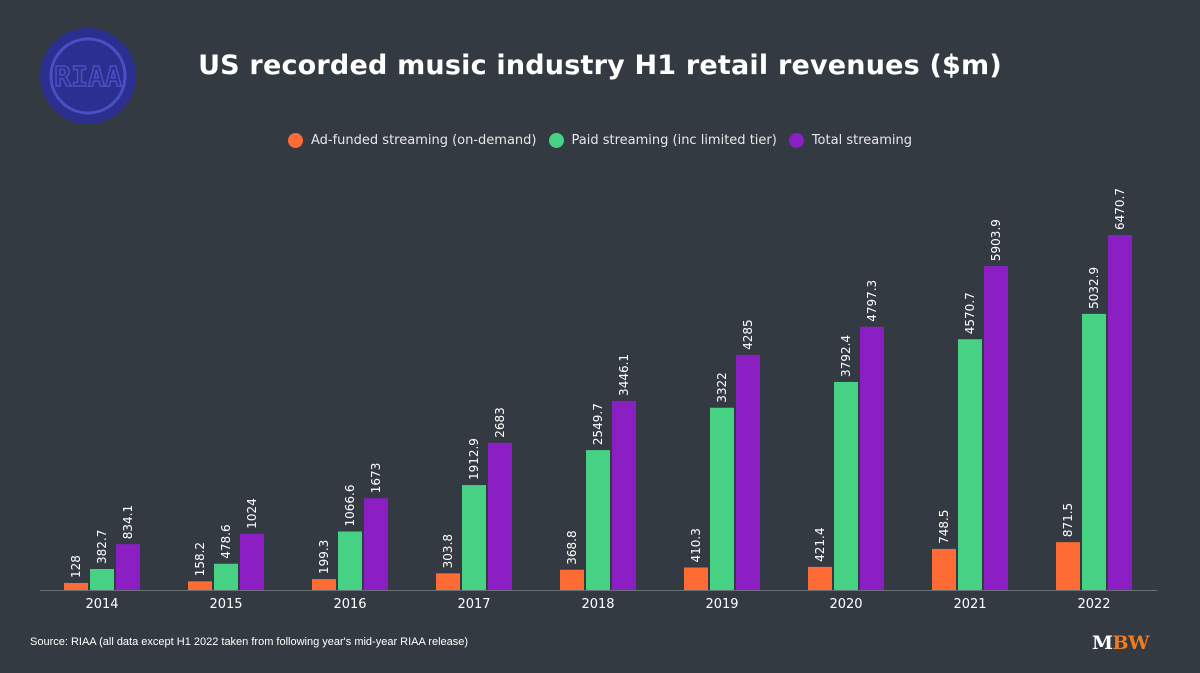  Describe the element at coordinates (252, 513) in the screenshot. I see `data-label-2015-series-2: 1024` at that location.